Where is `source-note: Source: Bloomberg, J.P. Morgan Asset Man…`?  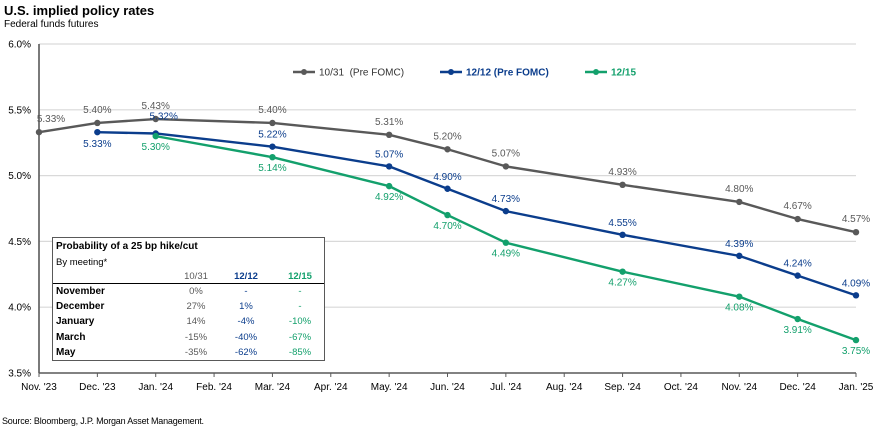
source-note: Source: Bloomberg, J.P. Morgan Asset Man… is located at coordinates (103, 421).